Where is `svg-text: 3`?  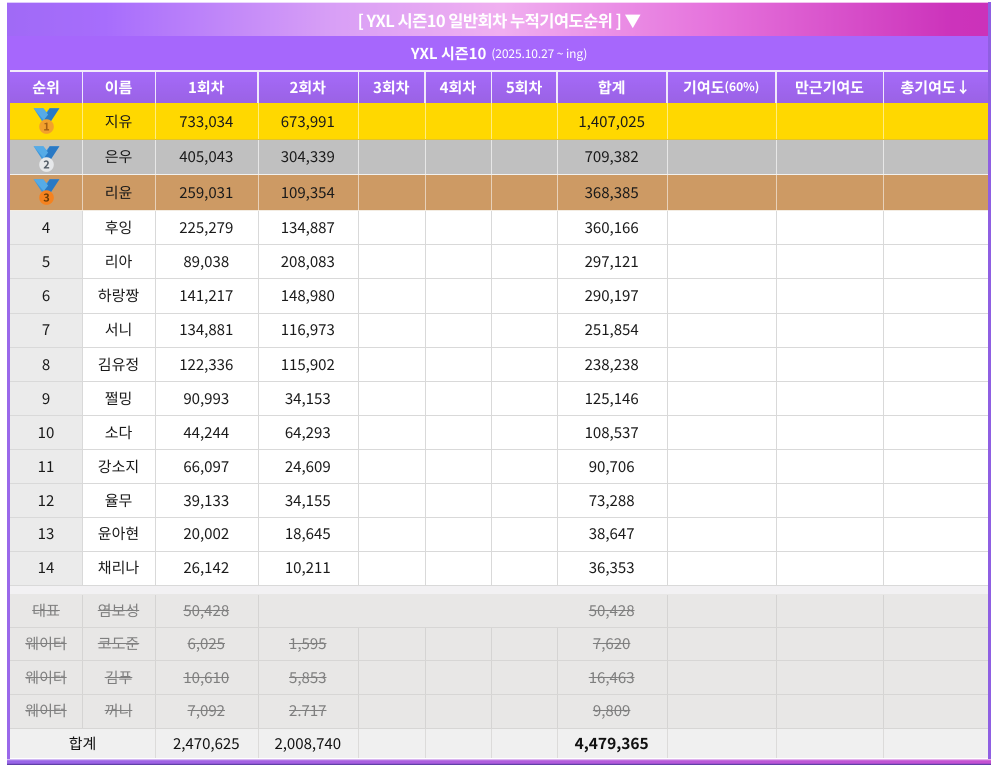 svg-text: 3 is located at coordinates (46, 198).